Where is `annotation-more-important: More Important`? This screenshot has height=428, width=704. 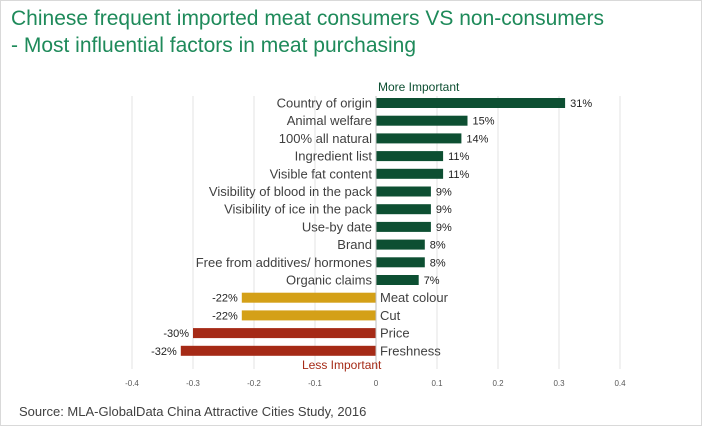 annotation-more-important: More Important is located at coordinates (419, 87).